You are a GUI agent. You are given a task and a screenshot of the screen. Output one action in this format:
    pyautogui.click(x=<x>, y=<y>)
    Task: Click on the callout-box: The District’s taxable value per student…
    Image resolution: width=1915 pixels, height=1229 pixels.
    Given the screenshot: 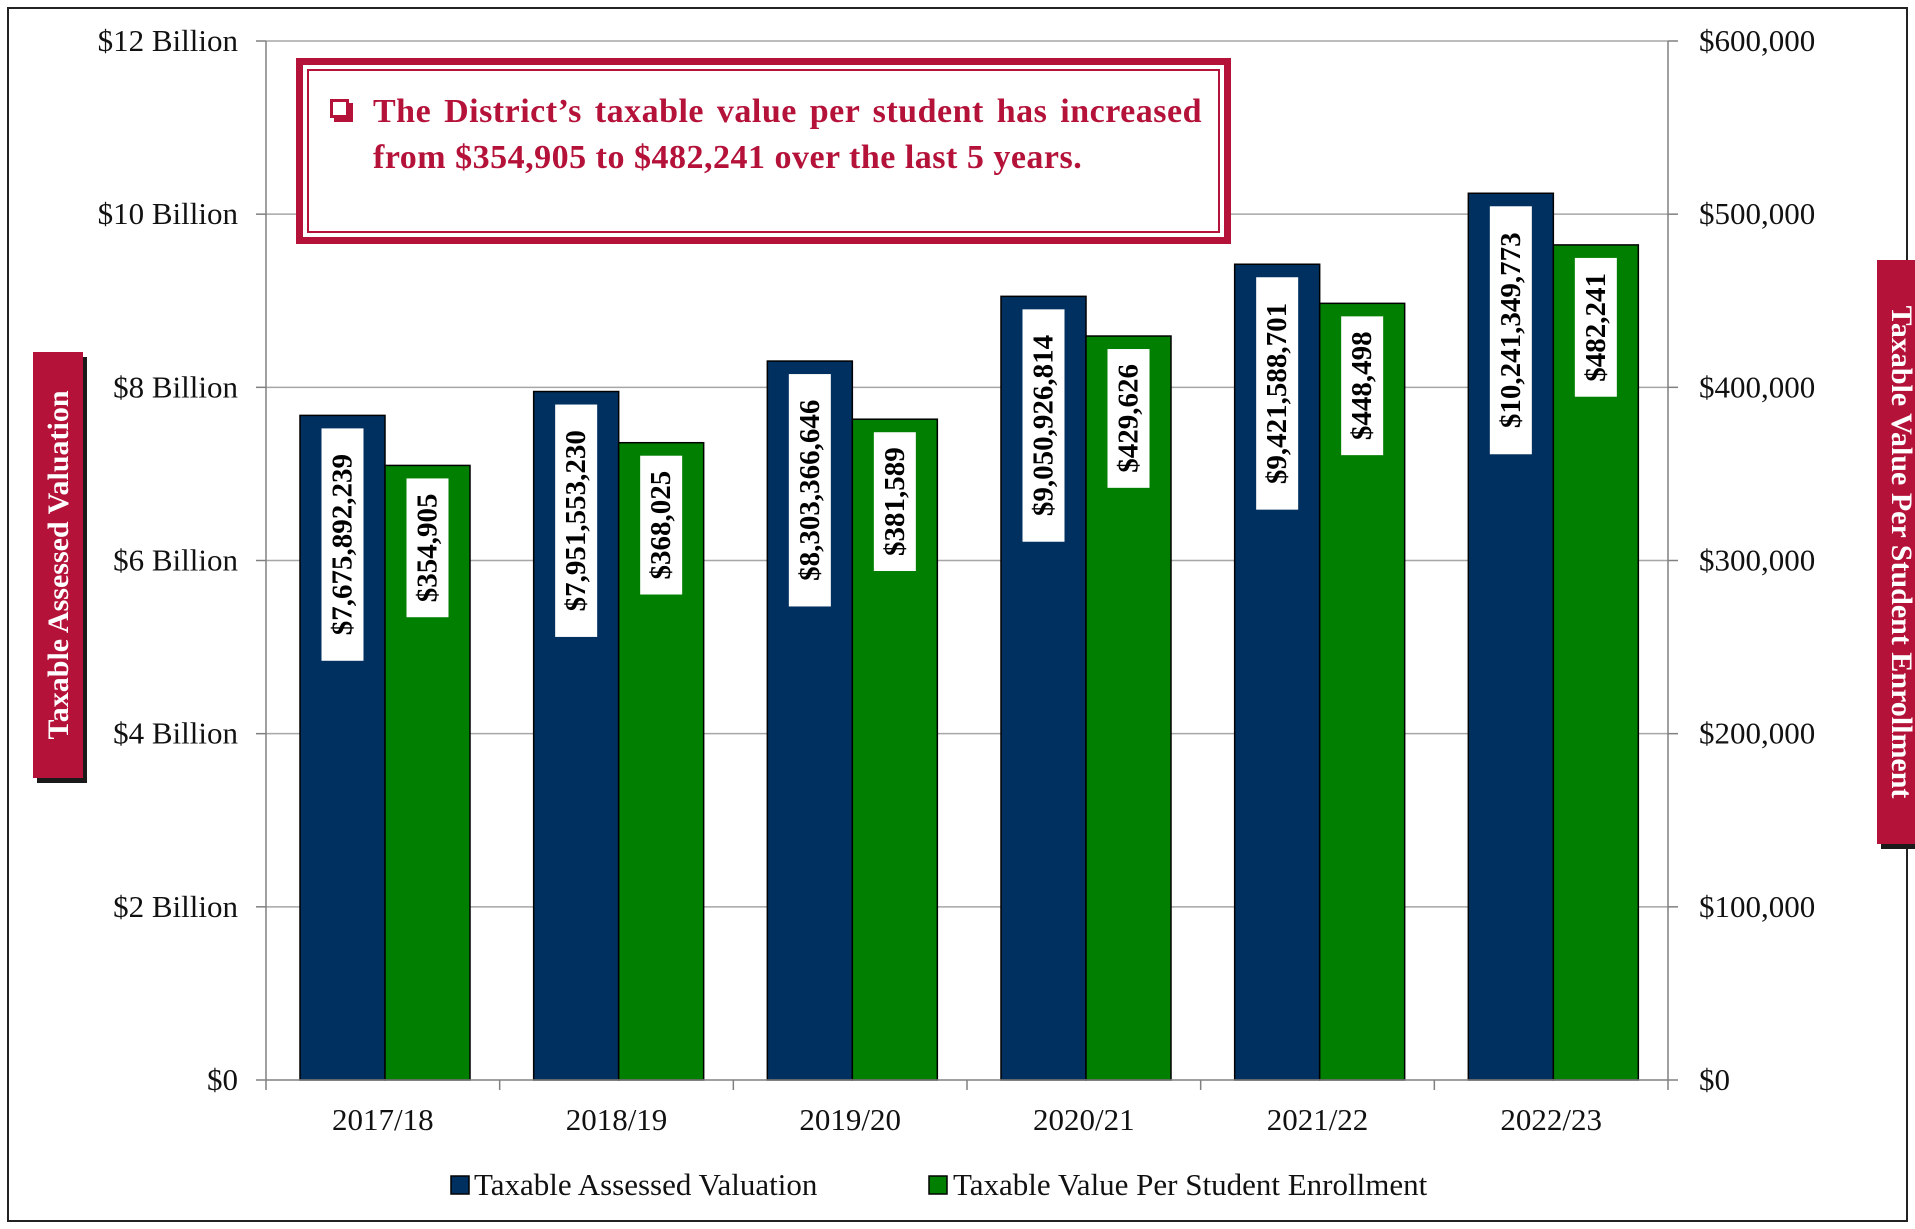 What is the action you would take?
    pyautogui.click(x=763, y=151)
    